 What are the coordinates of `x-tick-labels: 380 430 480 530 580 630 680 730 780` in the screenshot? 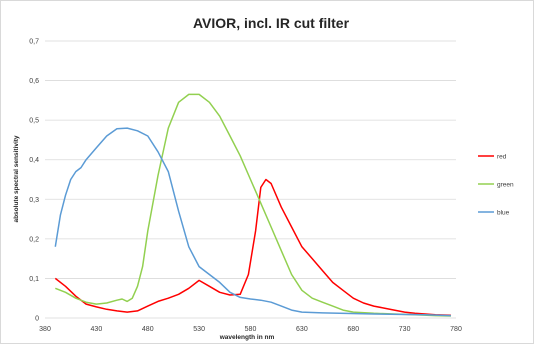 It's located at (250, 329).